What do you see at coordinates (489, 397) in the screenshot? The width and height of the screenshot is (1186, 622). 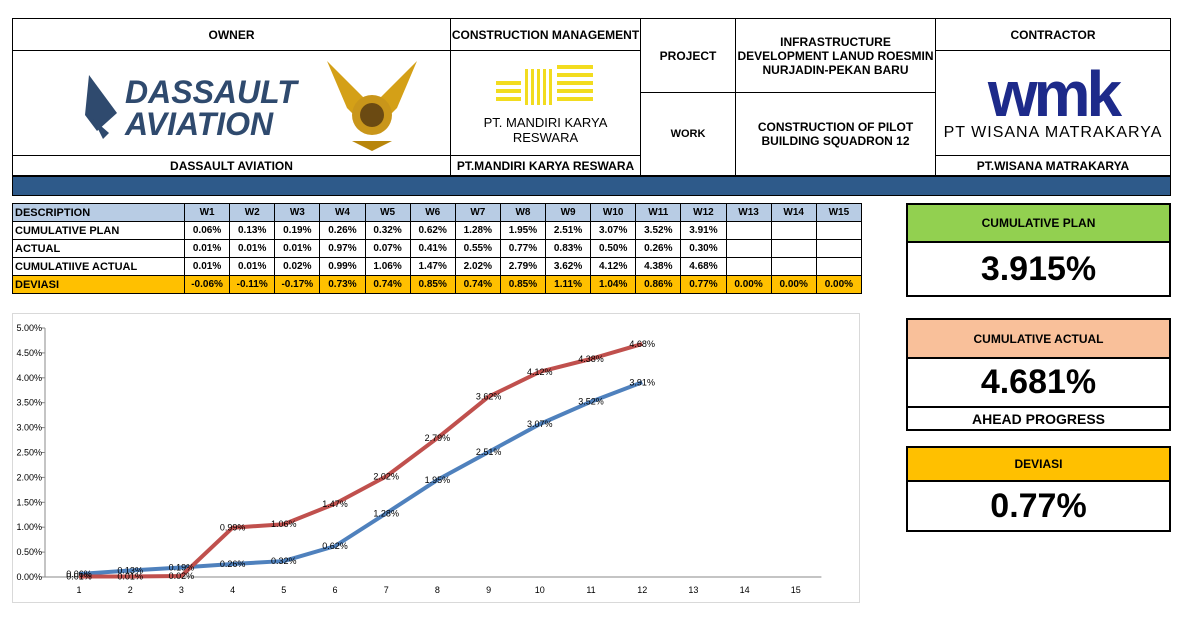 I see `data-label: 3.62%` at bounding box center [489, 397].